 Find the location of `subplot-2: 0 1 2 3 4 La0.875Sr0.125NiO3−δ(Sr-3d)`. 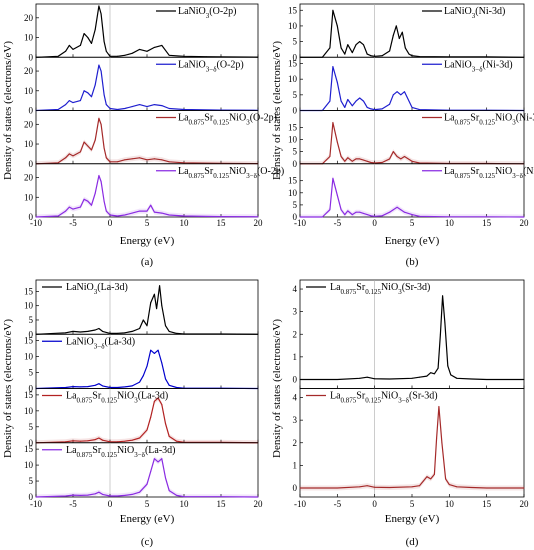

subplot-2: 0 1 2 3 4 La0.875Sr0.125NiO3−δ(Sr-3d) is located at coordinates (409, 443).